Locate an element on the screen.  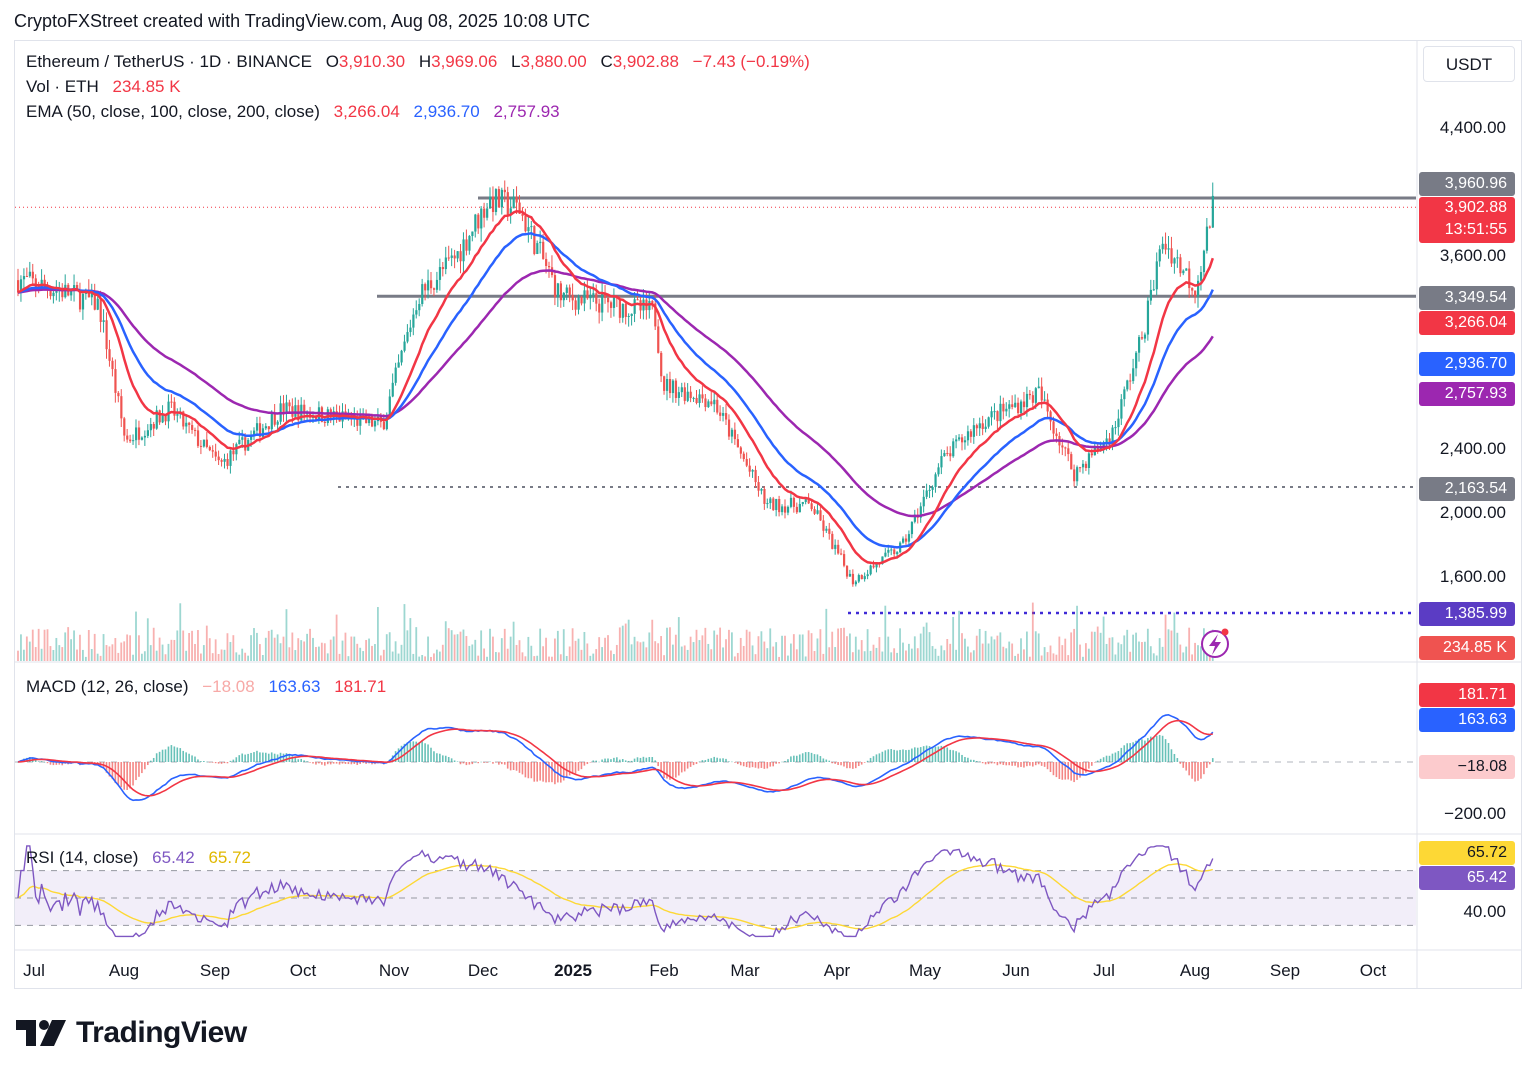
rsi-legend: RSI (14, close) 65.42 65.72 is located at coordinates (140, 858).